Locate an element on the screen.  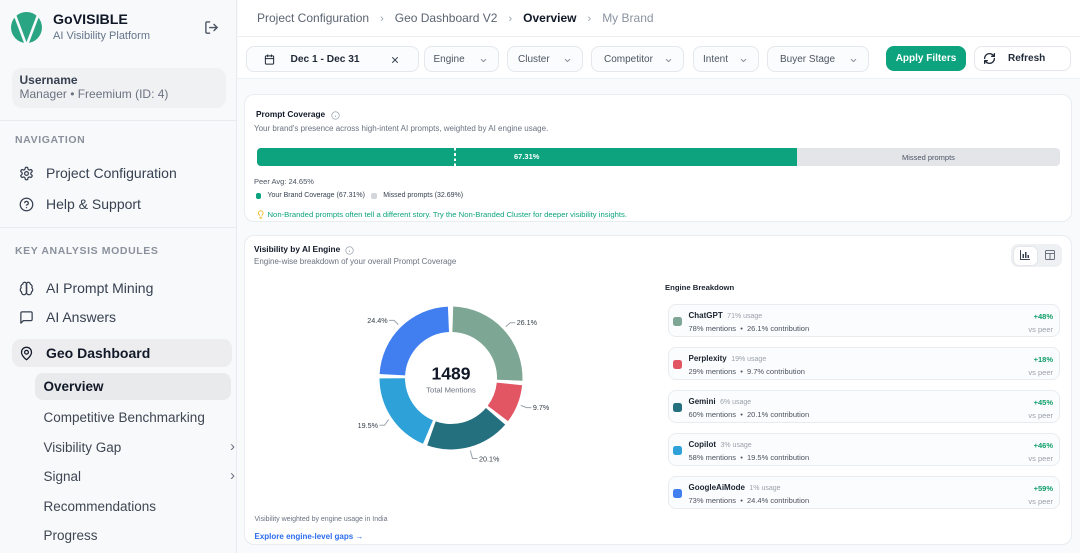
svg-text: 20.1% is located at coordinates (489, 459).